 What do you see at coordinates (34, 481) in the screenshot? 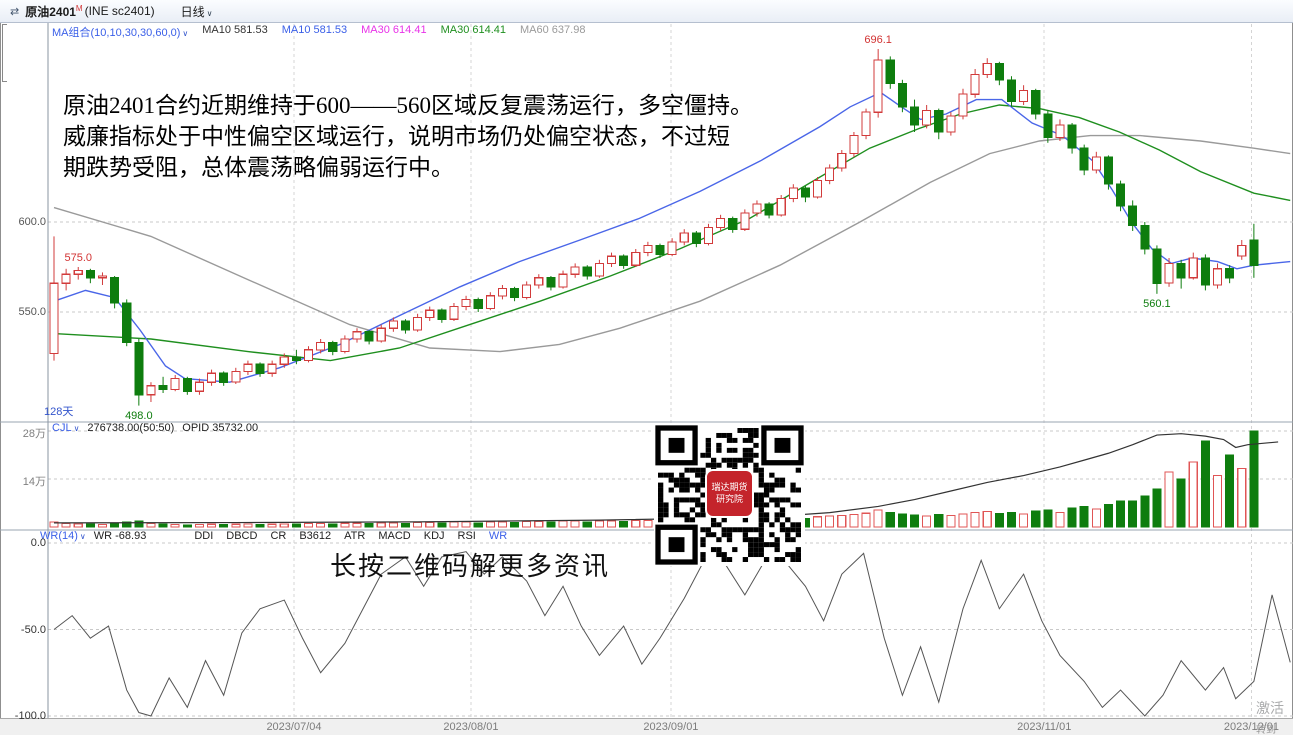
I see `volume-axis-tick: 14万` at bounding box center [34, 481].